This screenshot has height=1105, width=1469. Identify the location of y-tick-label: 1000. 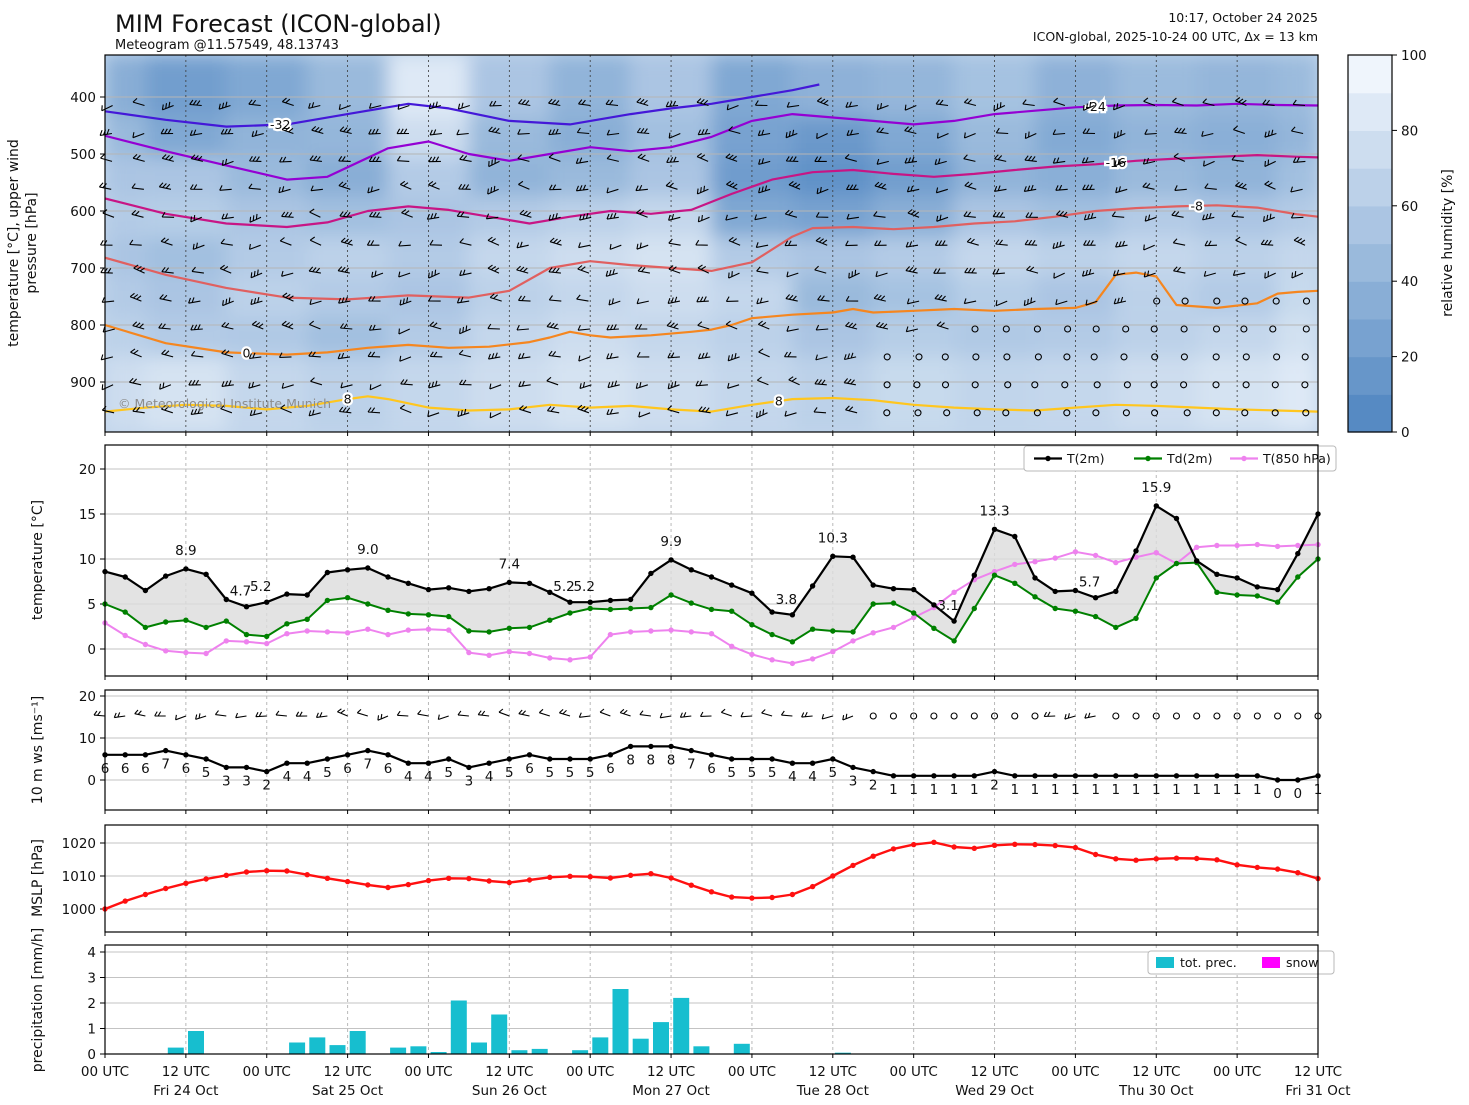
(79, 910).